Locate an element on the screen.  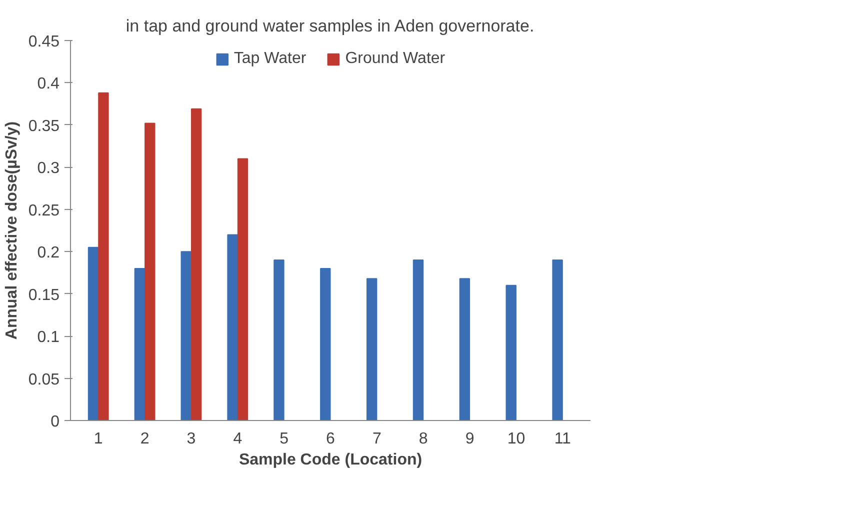
y-tick-label: 0.45 is located at coordinates (44, 42).